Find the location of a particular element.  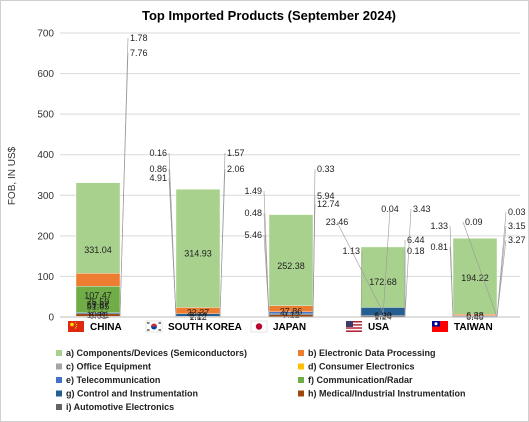

data-label: 27.86 is located at coordinates (291, 312).